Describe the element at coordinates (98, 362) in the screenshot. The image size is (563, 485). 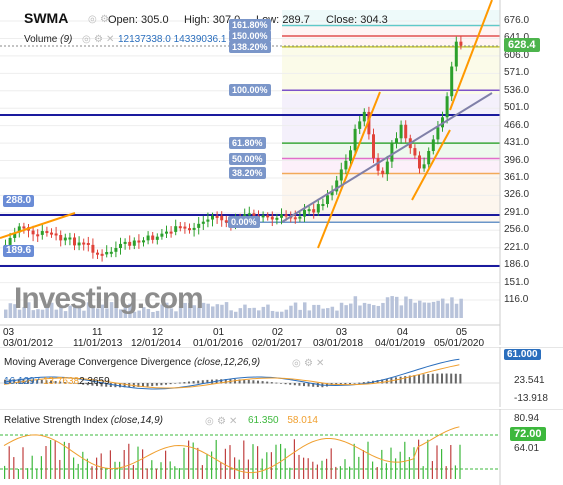
I see `macd-title: Moving Average Convergence Divergence` at that location.